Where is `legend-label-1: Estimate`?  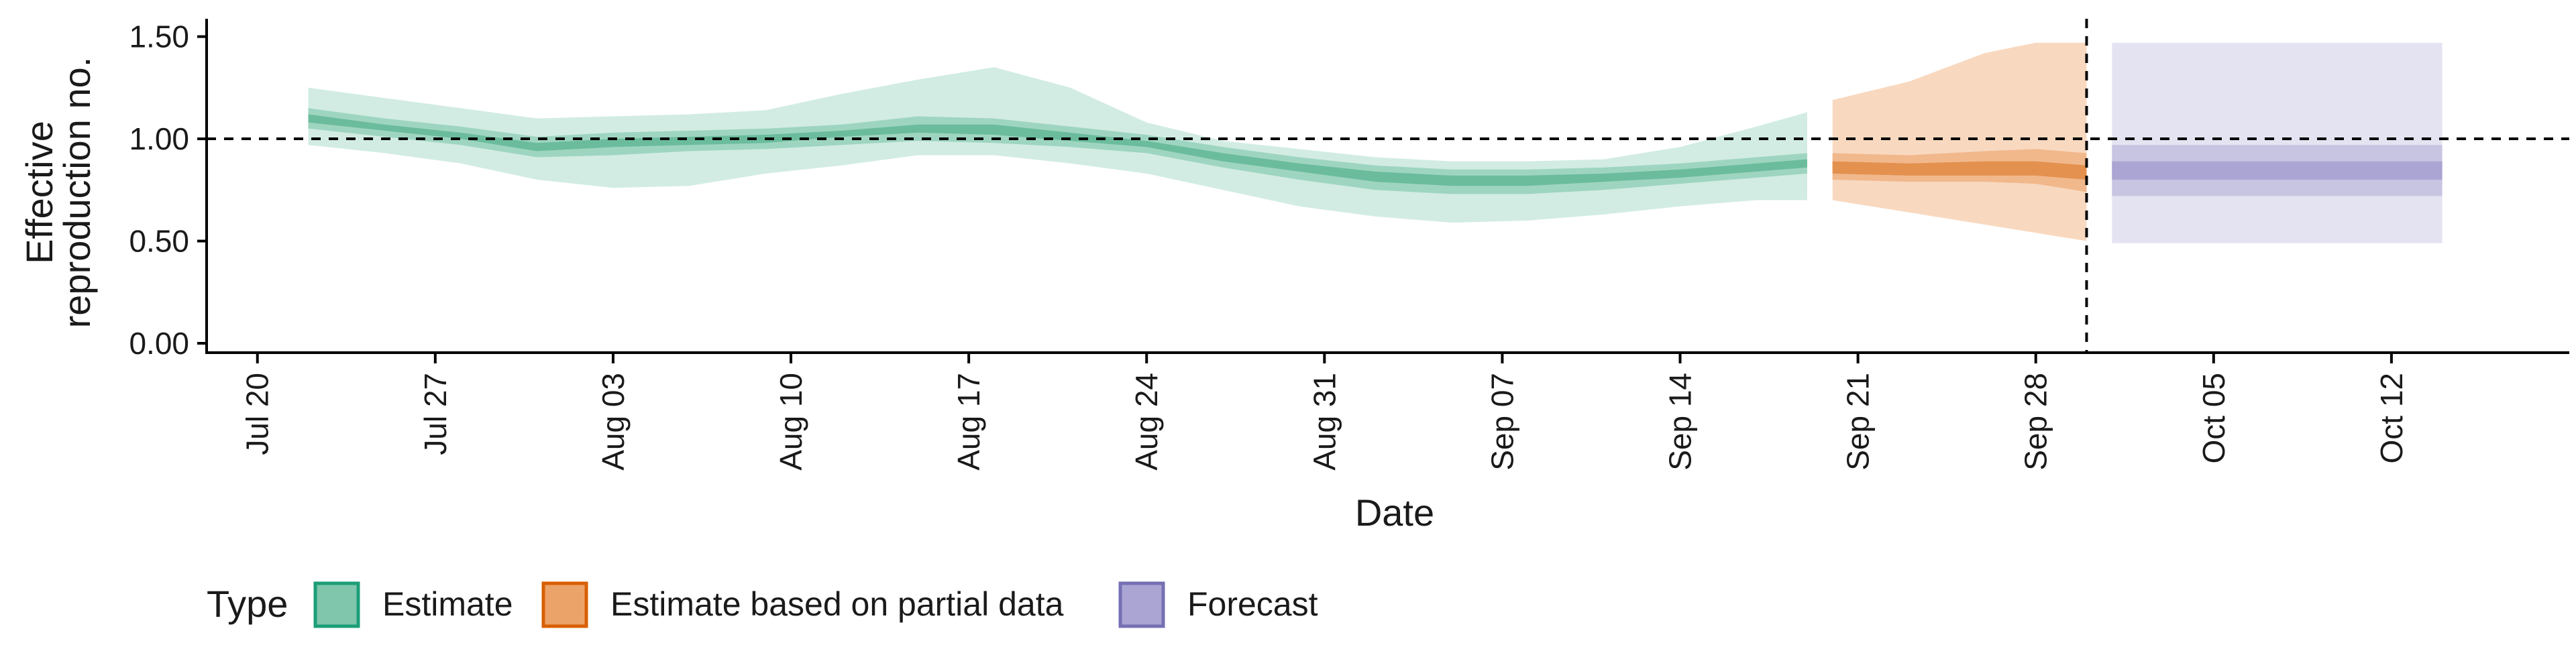
legend-label-1: Estimate is located at coordinates (447, 604).